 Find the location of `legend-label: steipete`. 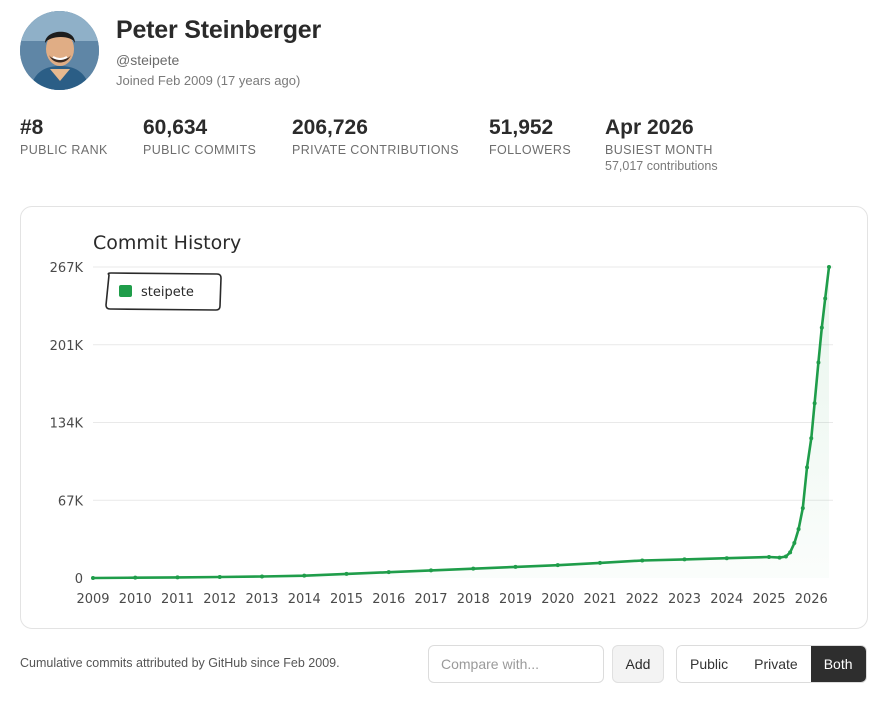

legend-label: steipete is located at coordinates (167, 292).